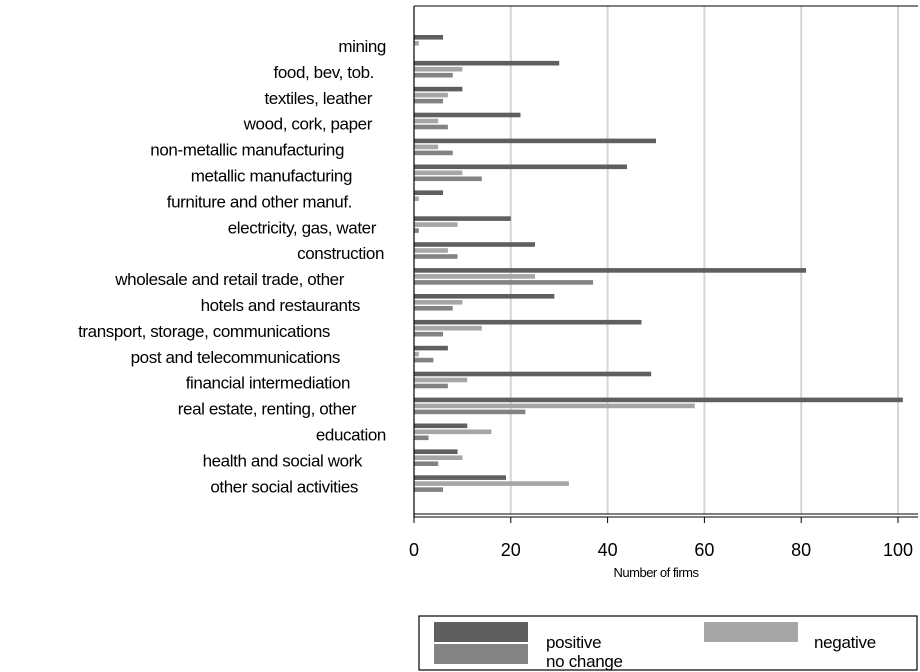 The width and height of the screenshot is (920, 672). What do you see at coordinates (608, 550) in the screenshot?
I see `tick-label-40: 40` at bounding box center [608, 550].